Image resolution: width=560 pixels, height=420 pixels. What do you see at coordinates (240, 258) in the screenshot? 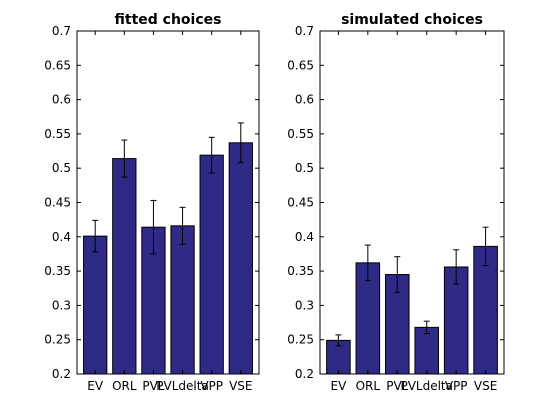
I see `bar-vse` at bounding box center [240, 258].